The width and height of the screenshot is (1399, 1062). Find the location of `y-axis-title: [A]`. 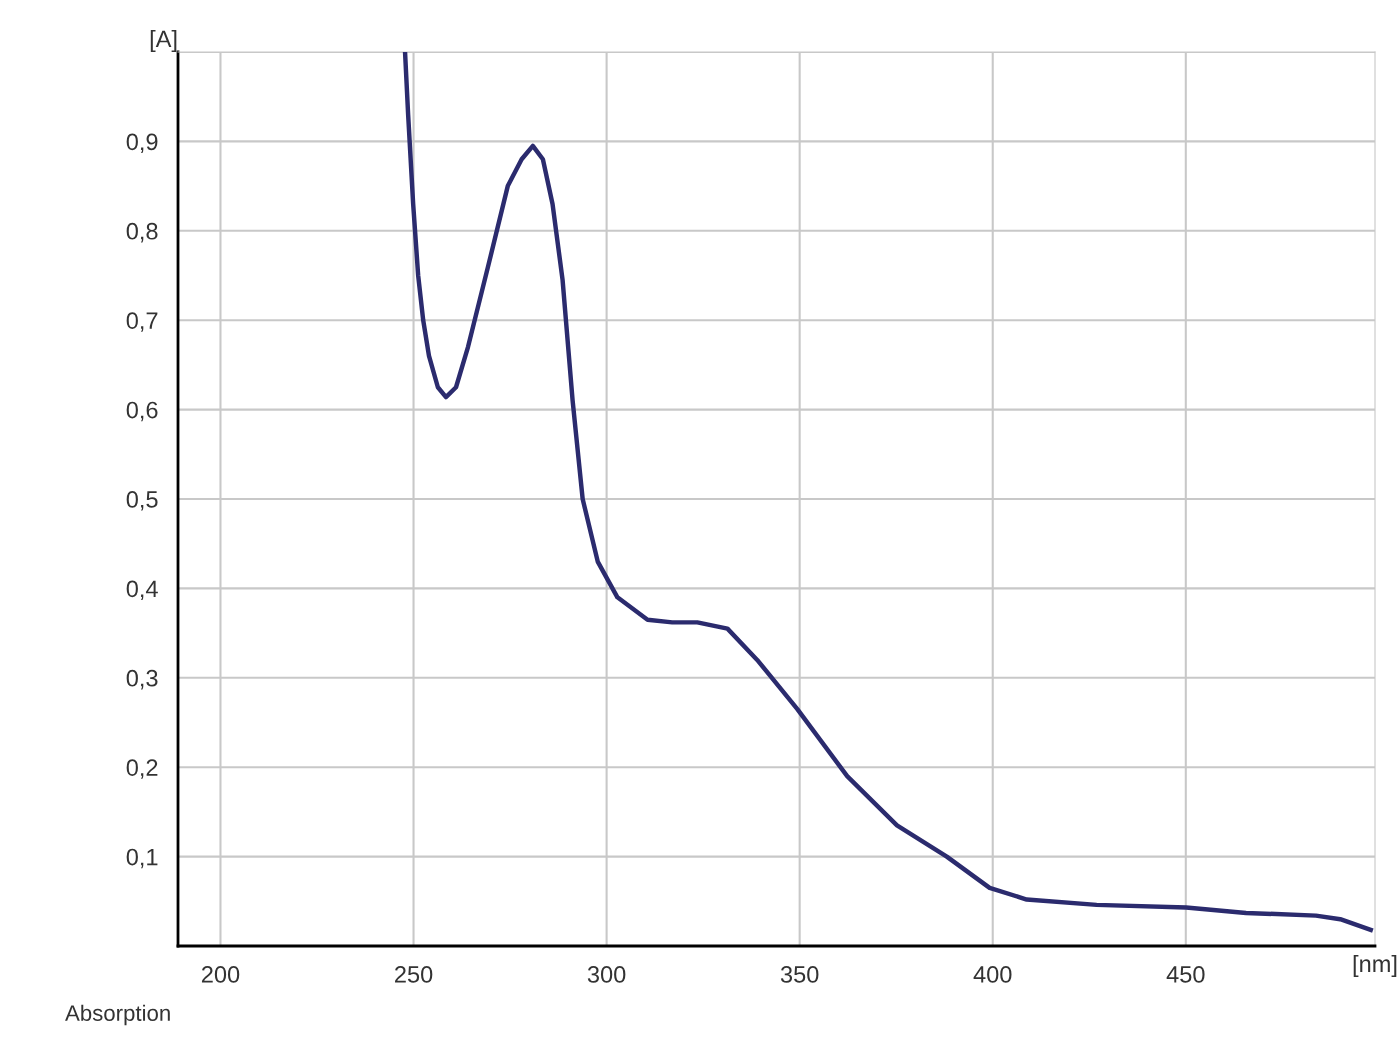

y-axis-title: [A] is located at coordinates (163, 40).